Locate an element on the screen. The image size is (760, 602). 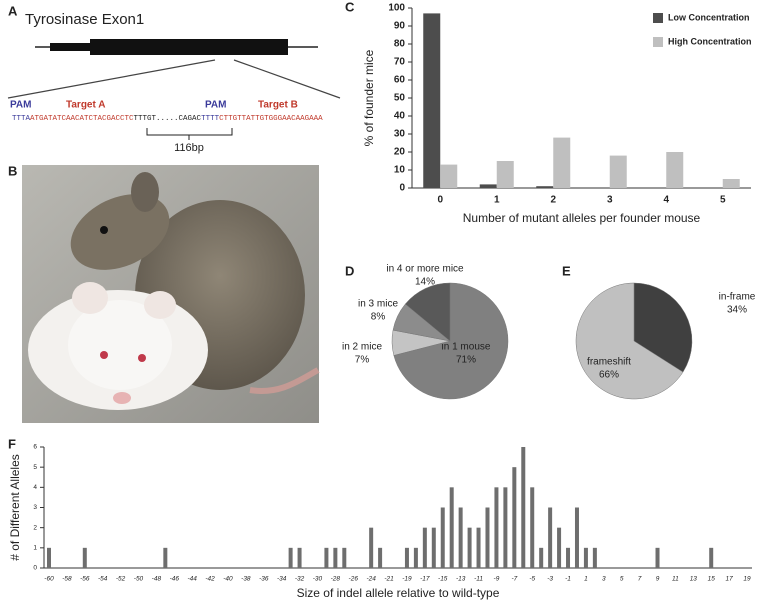
x-tick-label: -58 is located at coordinates (67, 579).